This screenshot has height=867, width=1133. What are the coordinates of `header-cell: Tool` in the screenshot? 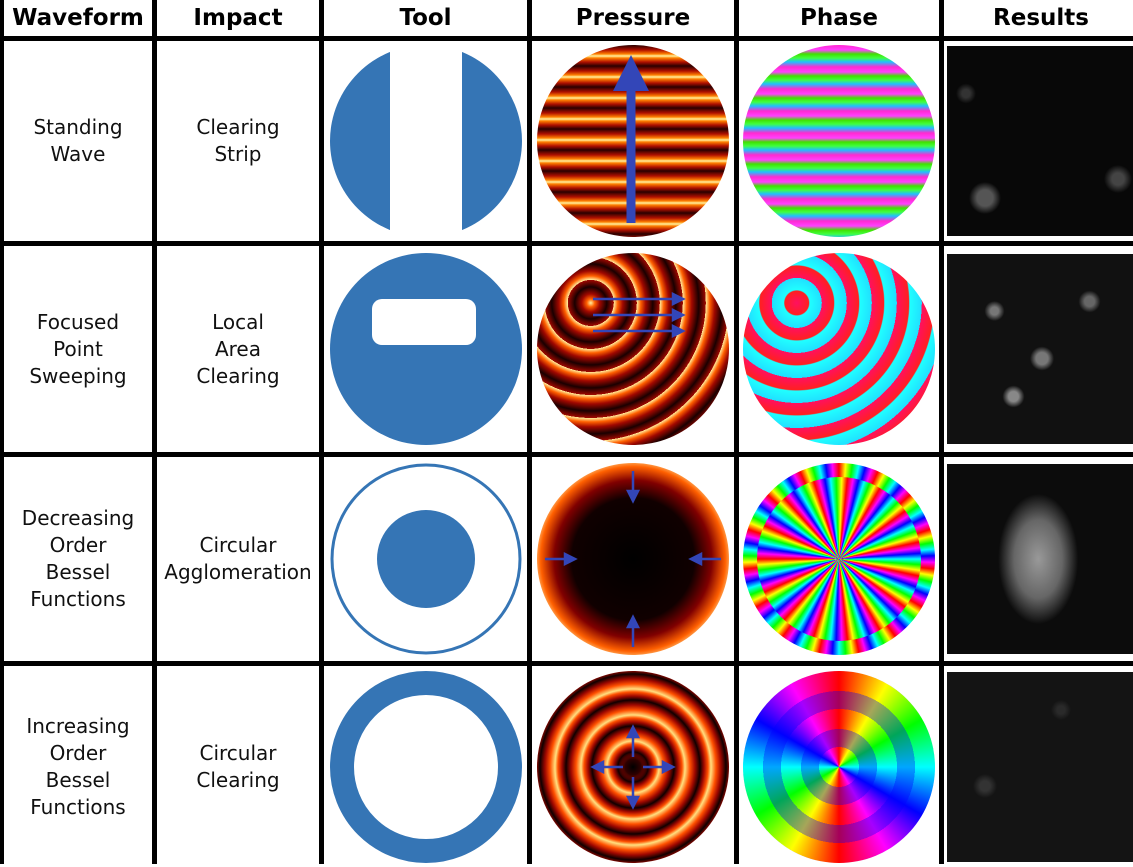 It's located at (425, 18).